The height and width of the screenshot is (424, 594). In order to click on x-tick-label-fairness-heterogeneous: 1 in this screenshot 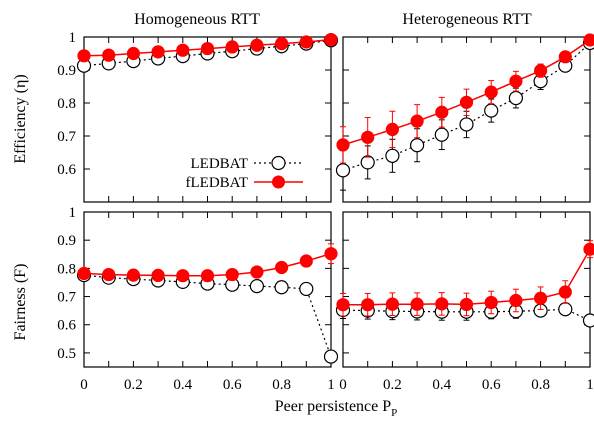, I will do `click(590, 385)`.